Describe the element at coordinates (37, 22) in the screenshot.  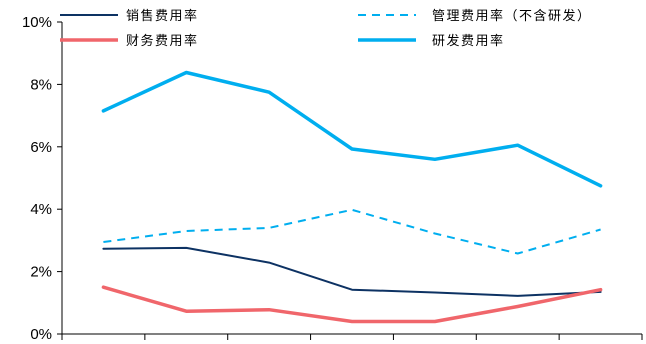
I see `y-tick-label: 10%` at that location.